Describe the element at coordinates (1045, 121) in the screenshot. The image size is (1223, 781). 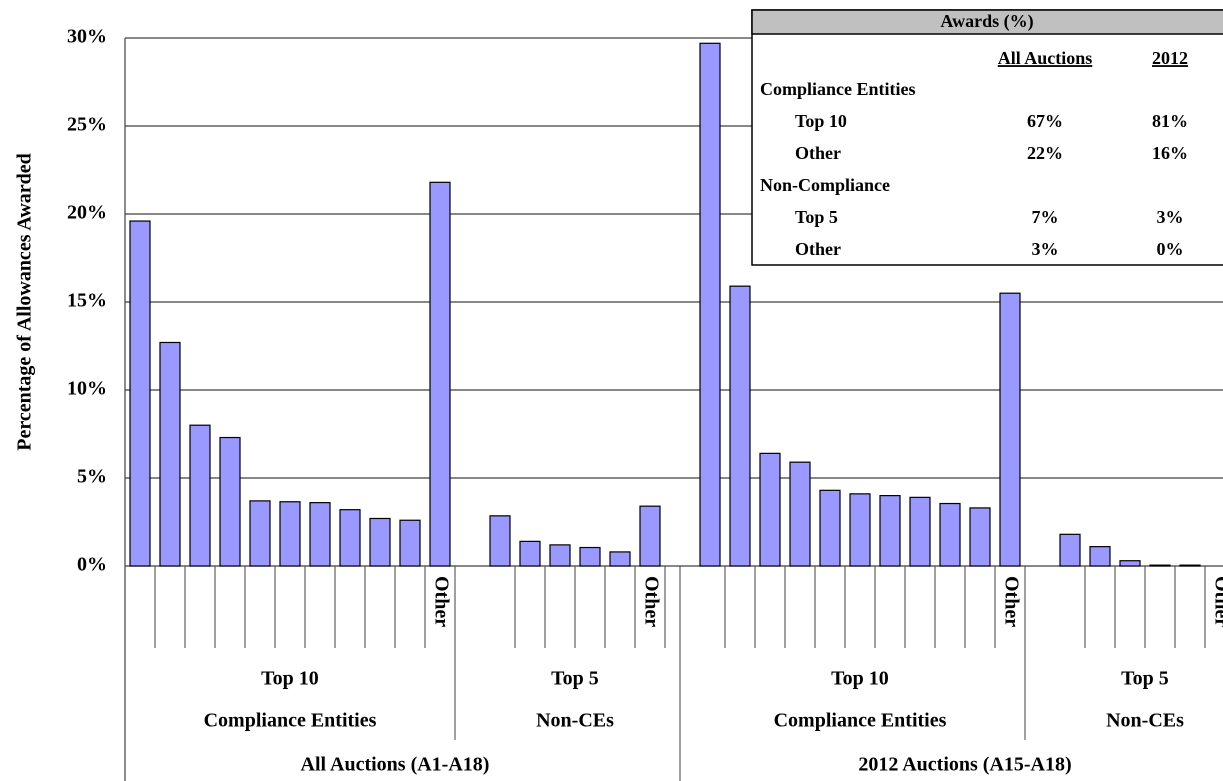
I see `table-cell: 67%` at that location.